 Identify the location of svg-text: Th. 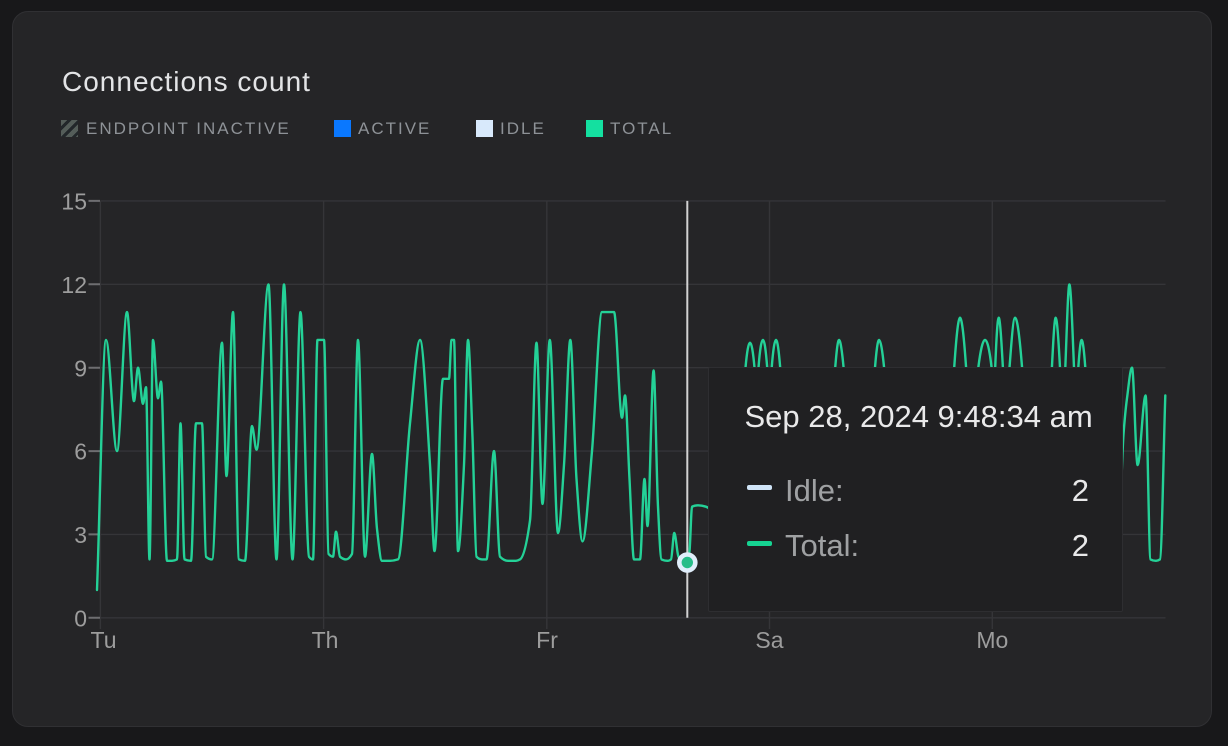
(325, 640).